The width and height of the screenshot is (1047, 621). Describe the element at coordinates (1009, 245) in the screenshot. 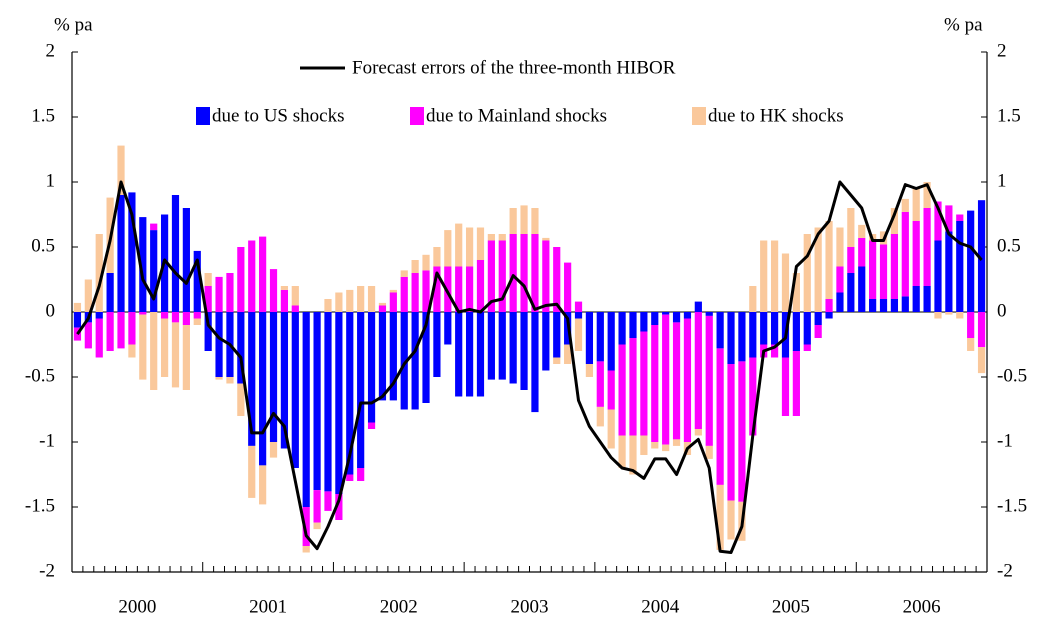

I see `y2-tick-label: 0.5` at that location.